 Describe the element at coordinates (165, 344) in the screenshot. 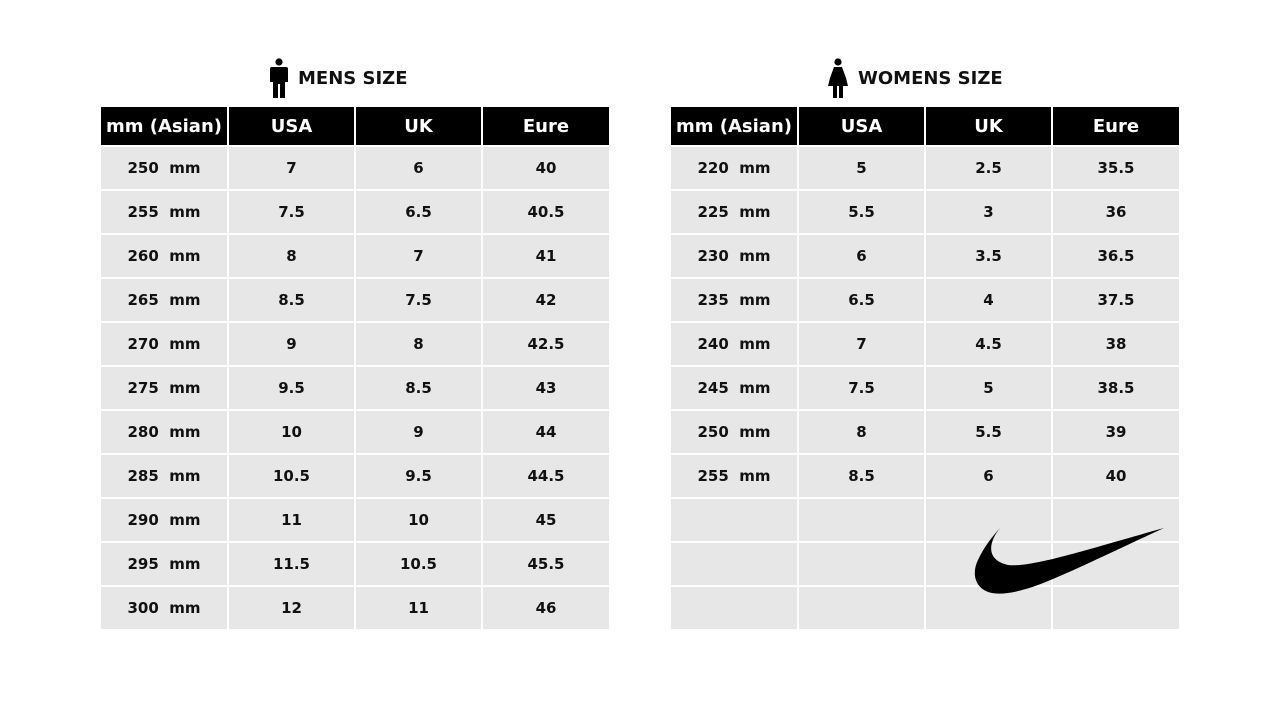

I see `table-cell: 270 mm` at that location.